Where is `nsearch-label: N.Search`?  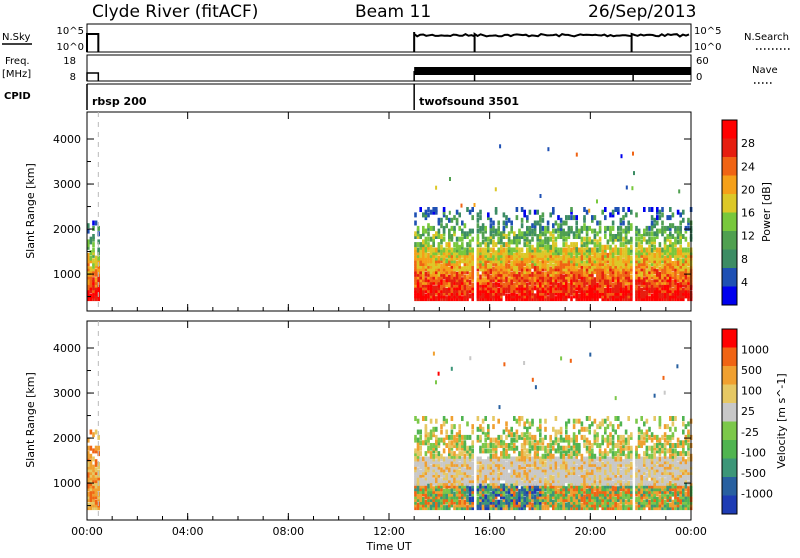 nsearch-label: N.Search is located at coordinates (766, 37).